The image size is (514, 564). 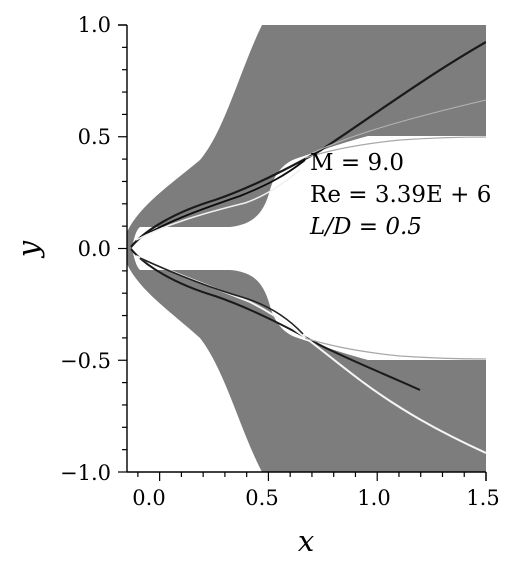 What do you see at coordinates (306, 541) in the screenshot?
I see `x-axis-label: x` at bounding box center [306, 541].